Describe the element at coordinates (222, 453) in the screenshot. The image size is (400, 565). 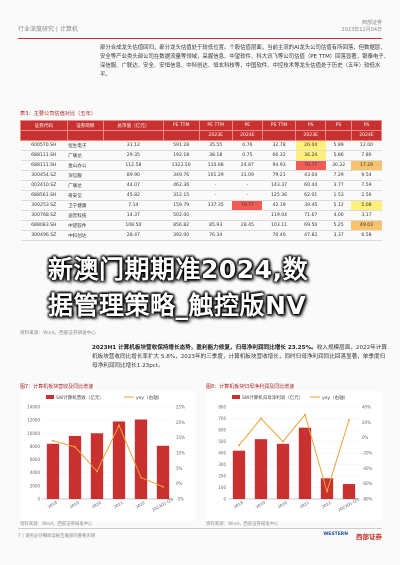
I see `y-tick-label: 400` at that location.